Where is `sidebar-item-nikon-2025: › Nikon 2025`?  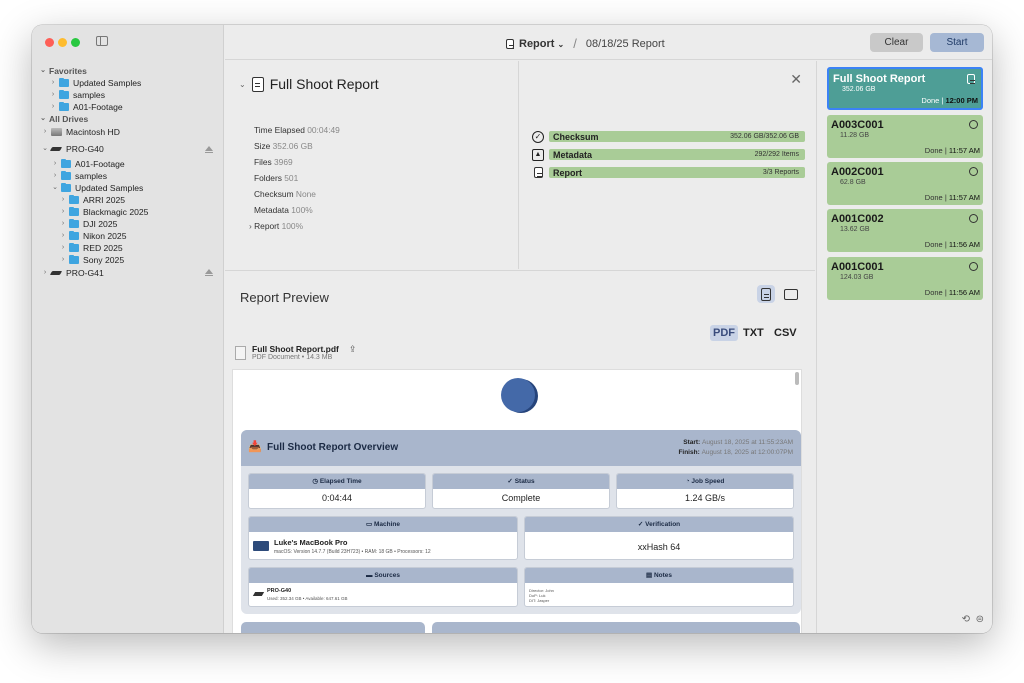
sidebar-item-nikon-2025: › Nikon 2025 is located at coordinates (128, 236).